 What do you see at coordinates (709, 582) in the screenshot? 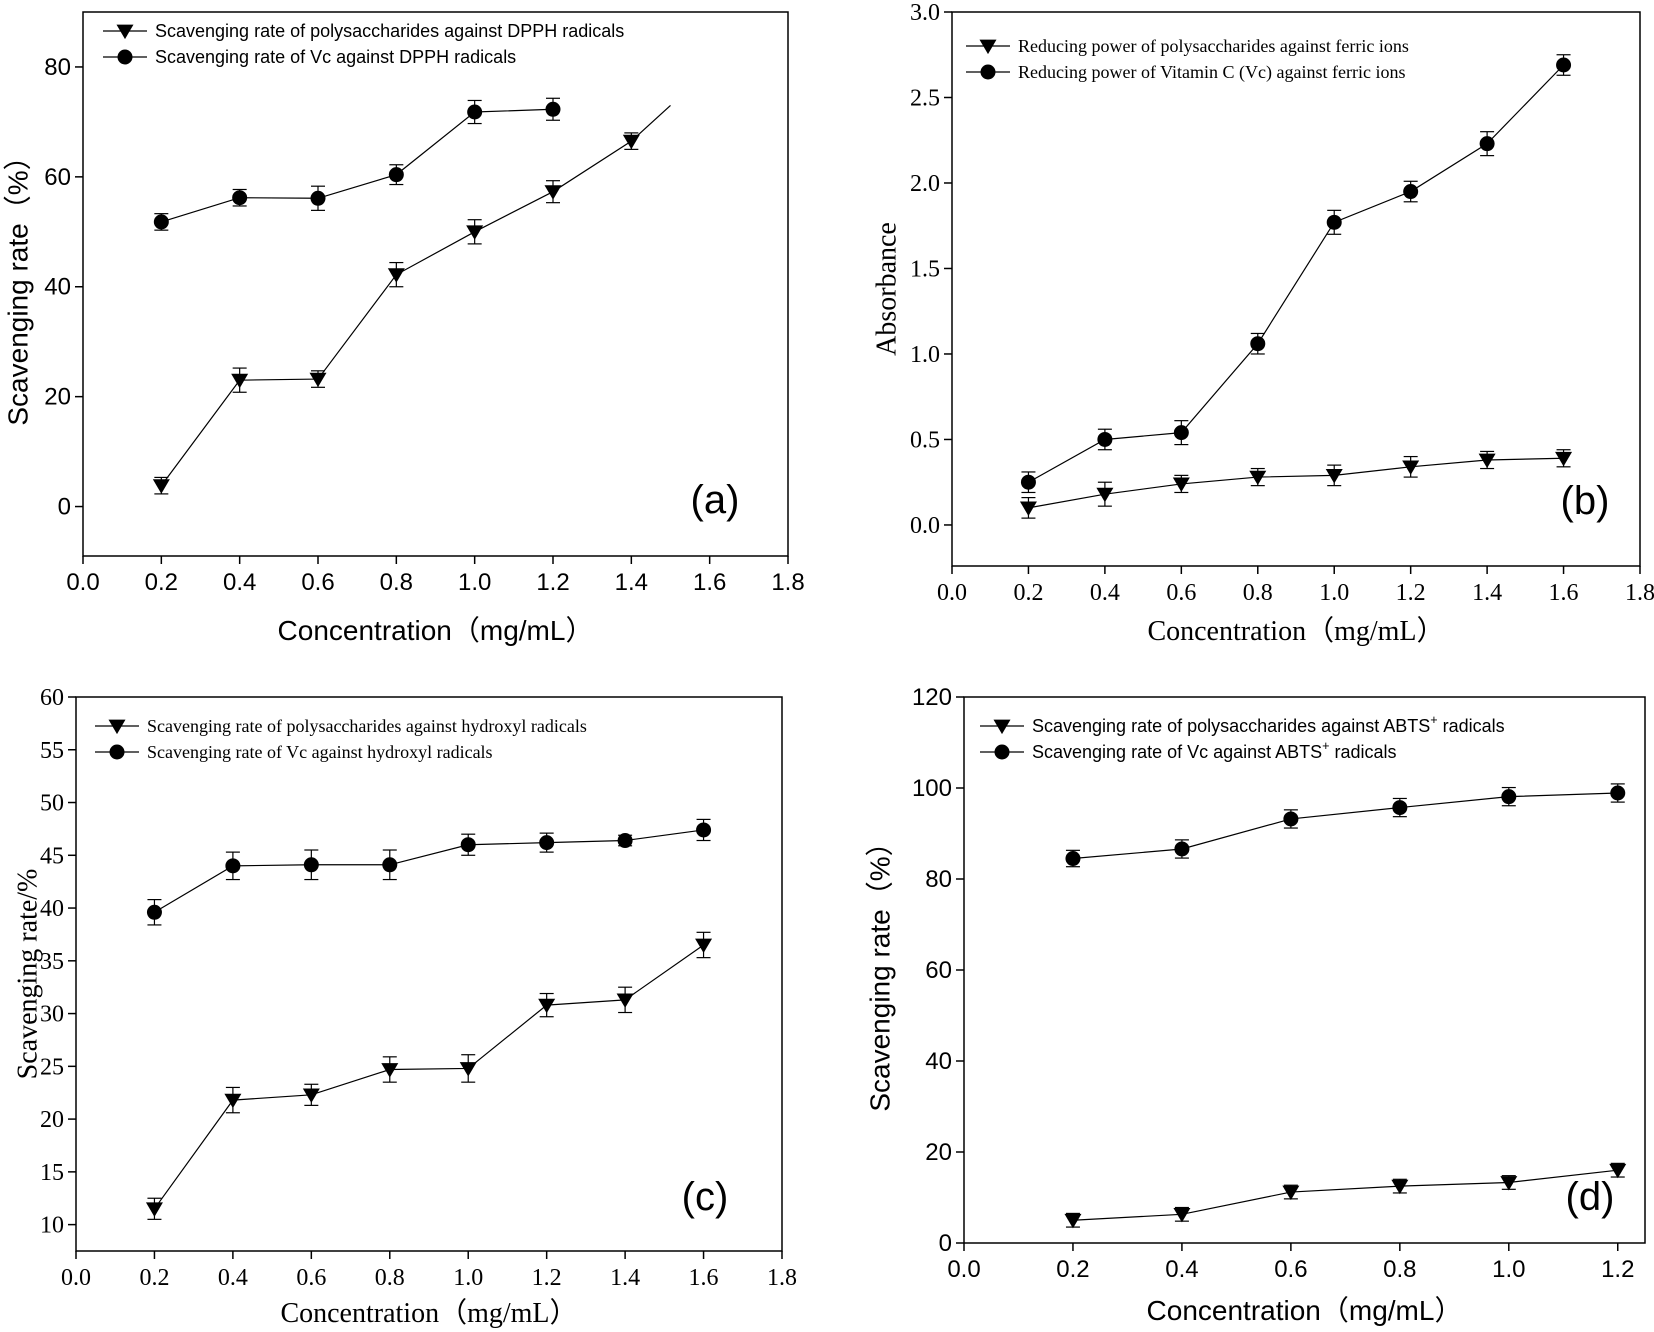
I see `x-tick-label: 1.6` at bounding box center [709, 582].